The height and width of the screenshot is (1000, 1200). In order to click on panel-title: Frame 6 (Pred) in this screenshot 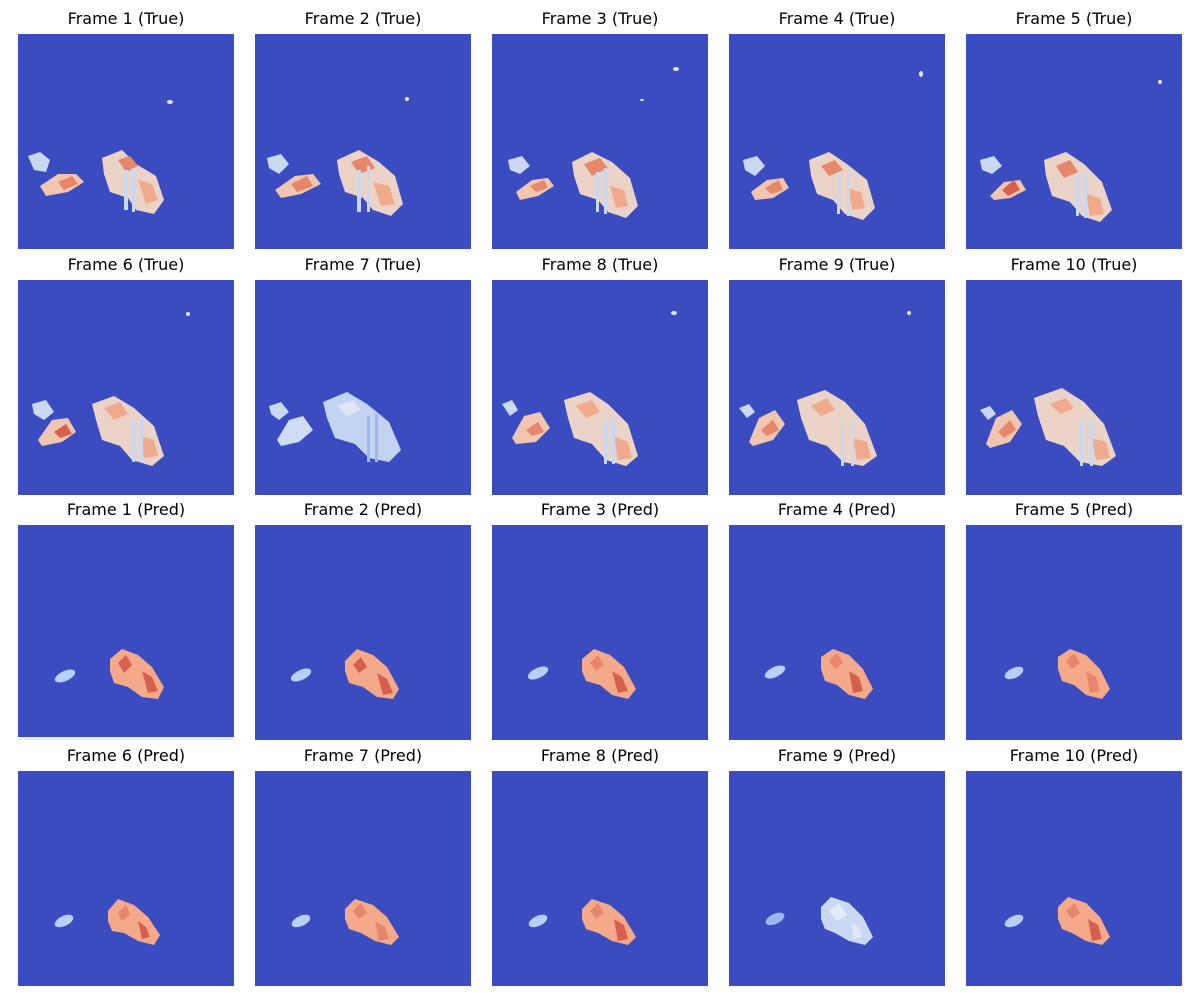, I will do `click(126, 756)`.